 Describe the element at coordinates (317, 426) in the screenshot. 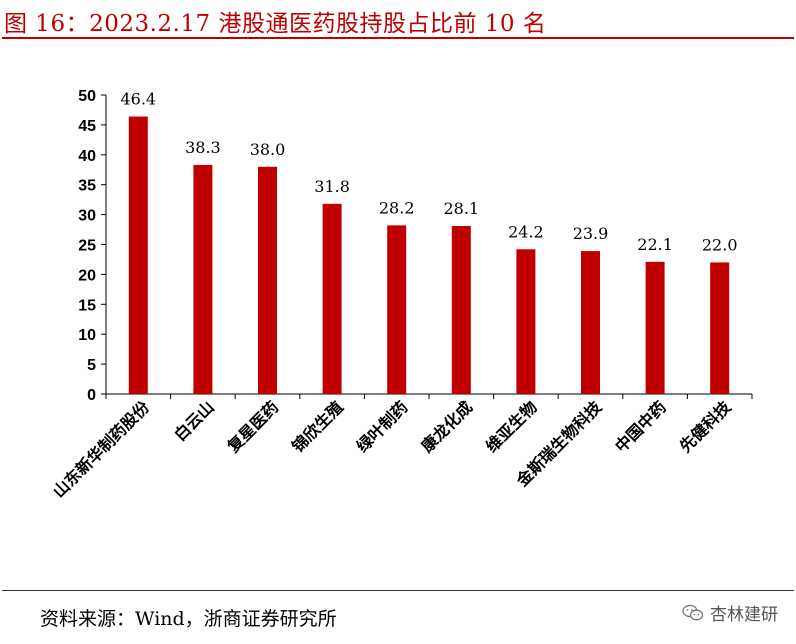

I see `x-tick-label: 锦欣生殖` at that location.